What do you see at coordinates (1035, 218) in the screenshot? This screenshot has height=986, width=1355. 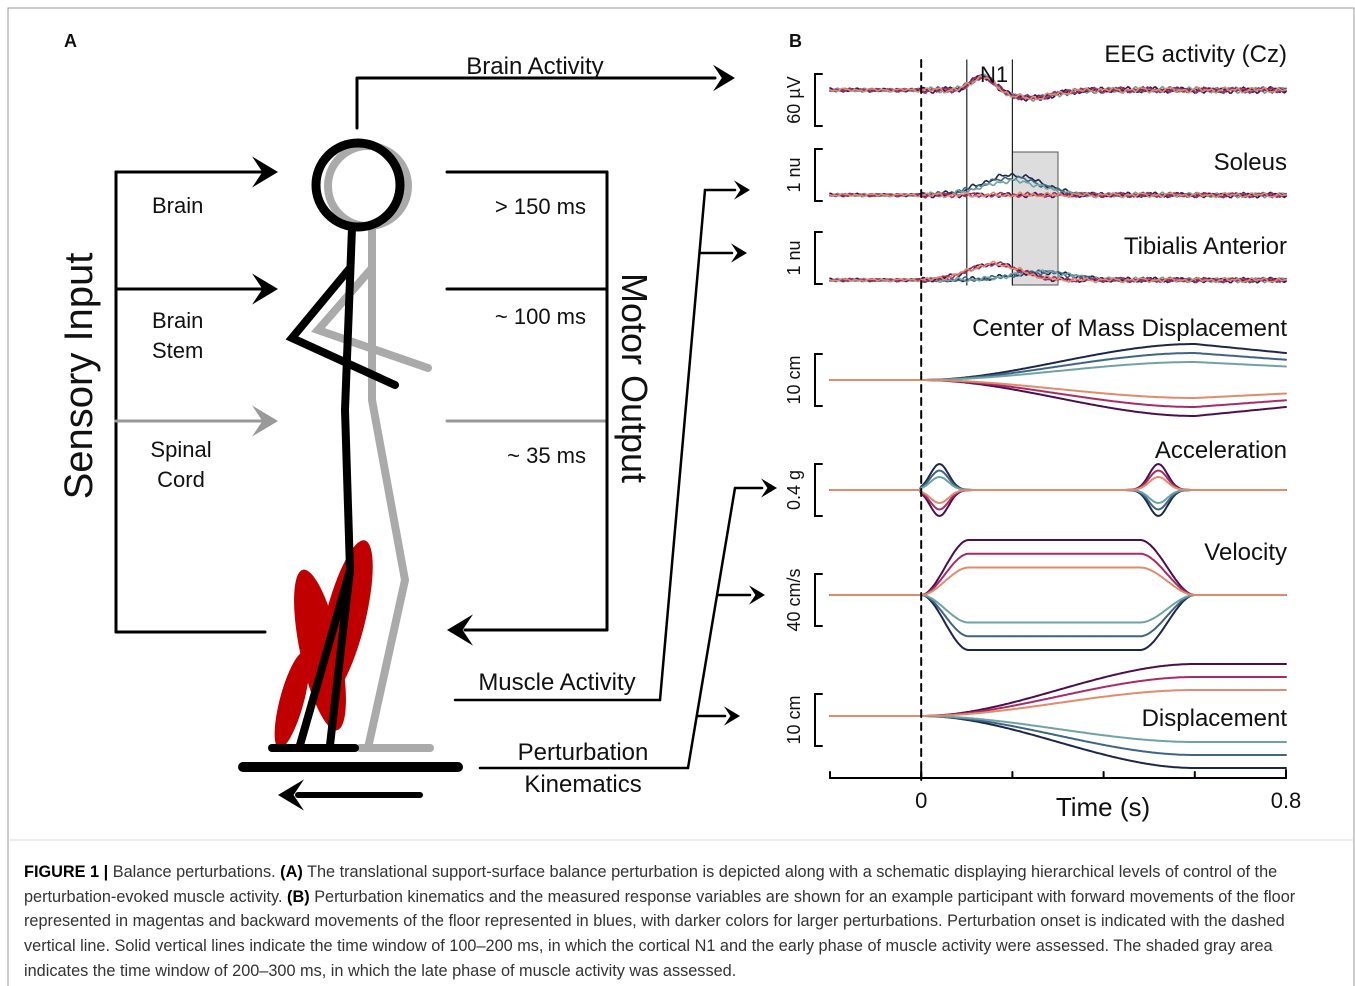 I see `late-window` at bounding box center [1035, 218].